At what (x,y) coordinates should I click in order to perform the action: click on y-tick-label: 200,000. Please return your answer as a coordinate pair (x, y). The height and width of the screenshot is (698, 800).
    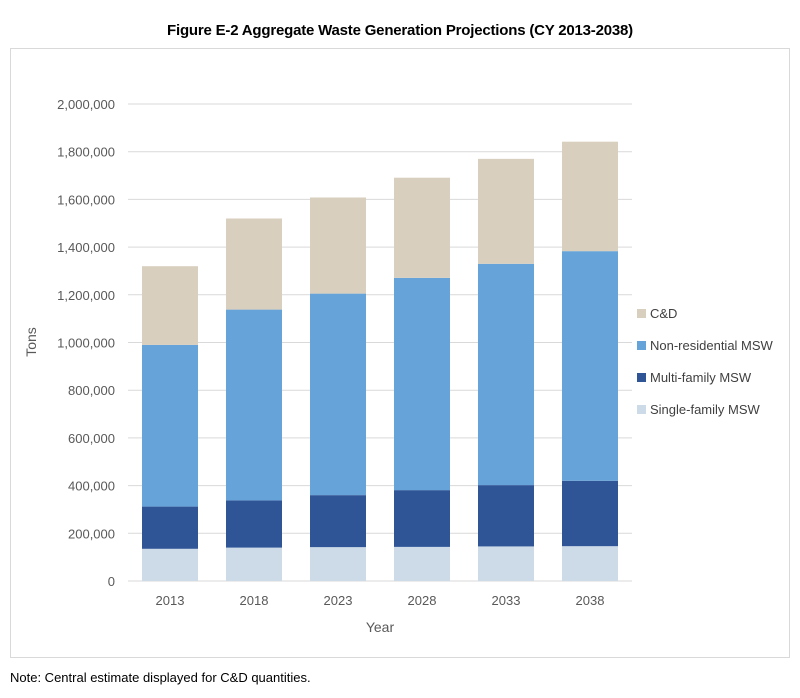
    Looking at the image, I should click on (91, 533).